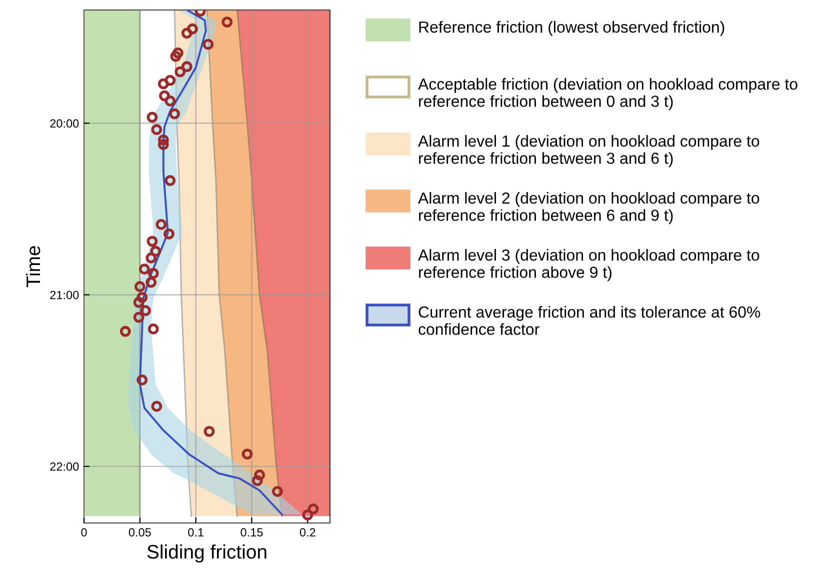 The width and height of the screenshot is (819, 584). I want to click on legend-label: Reference friction (lowest observed friction), so click(571, 28).